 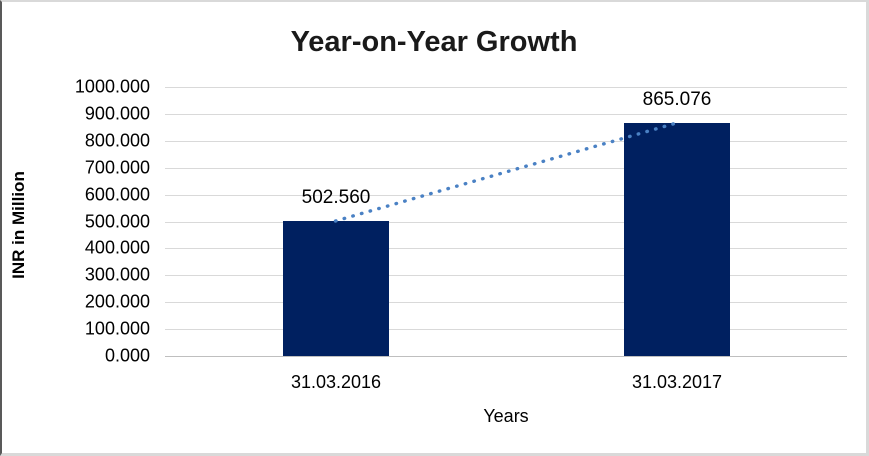 What do you see at coordinates (112, 86) in the screenshot?
I see `y-tick-label: 1000.000` at bounding box center [112, 86].